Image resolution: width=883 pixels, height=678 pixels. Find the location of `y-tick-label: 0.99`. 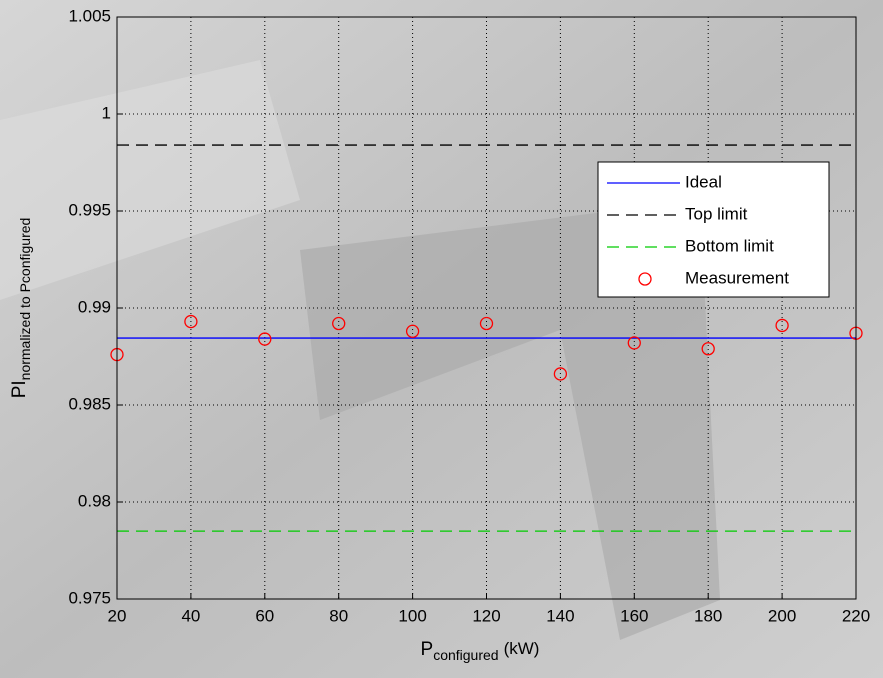

y-tick-label: 0.99 is located at coordinates (94, 306).